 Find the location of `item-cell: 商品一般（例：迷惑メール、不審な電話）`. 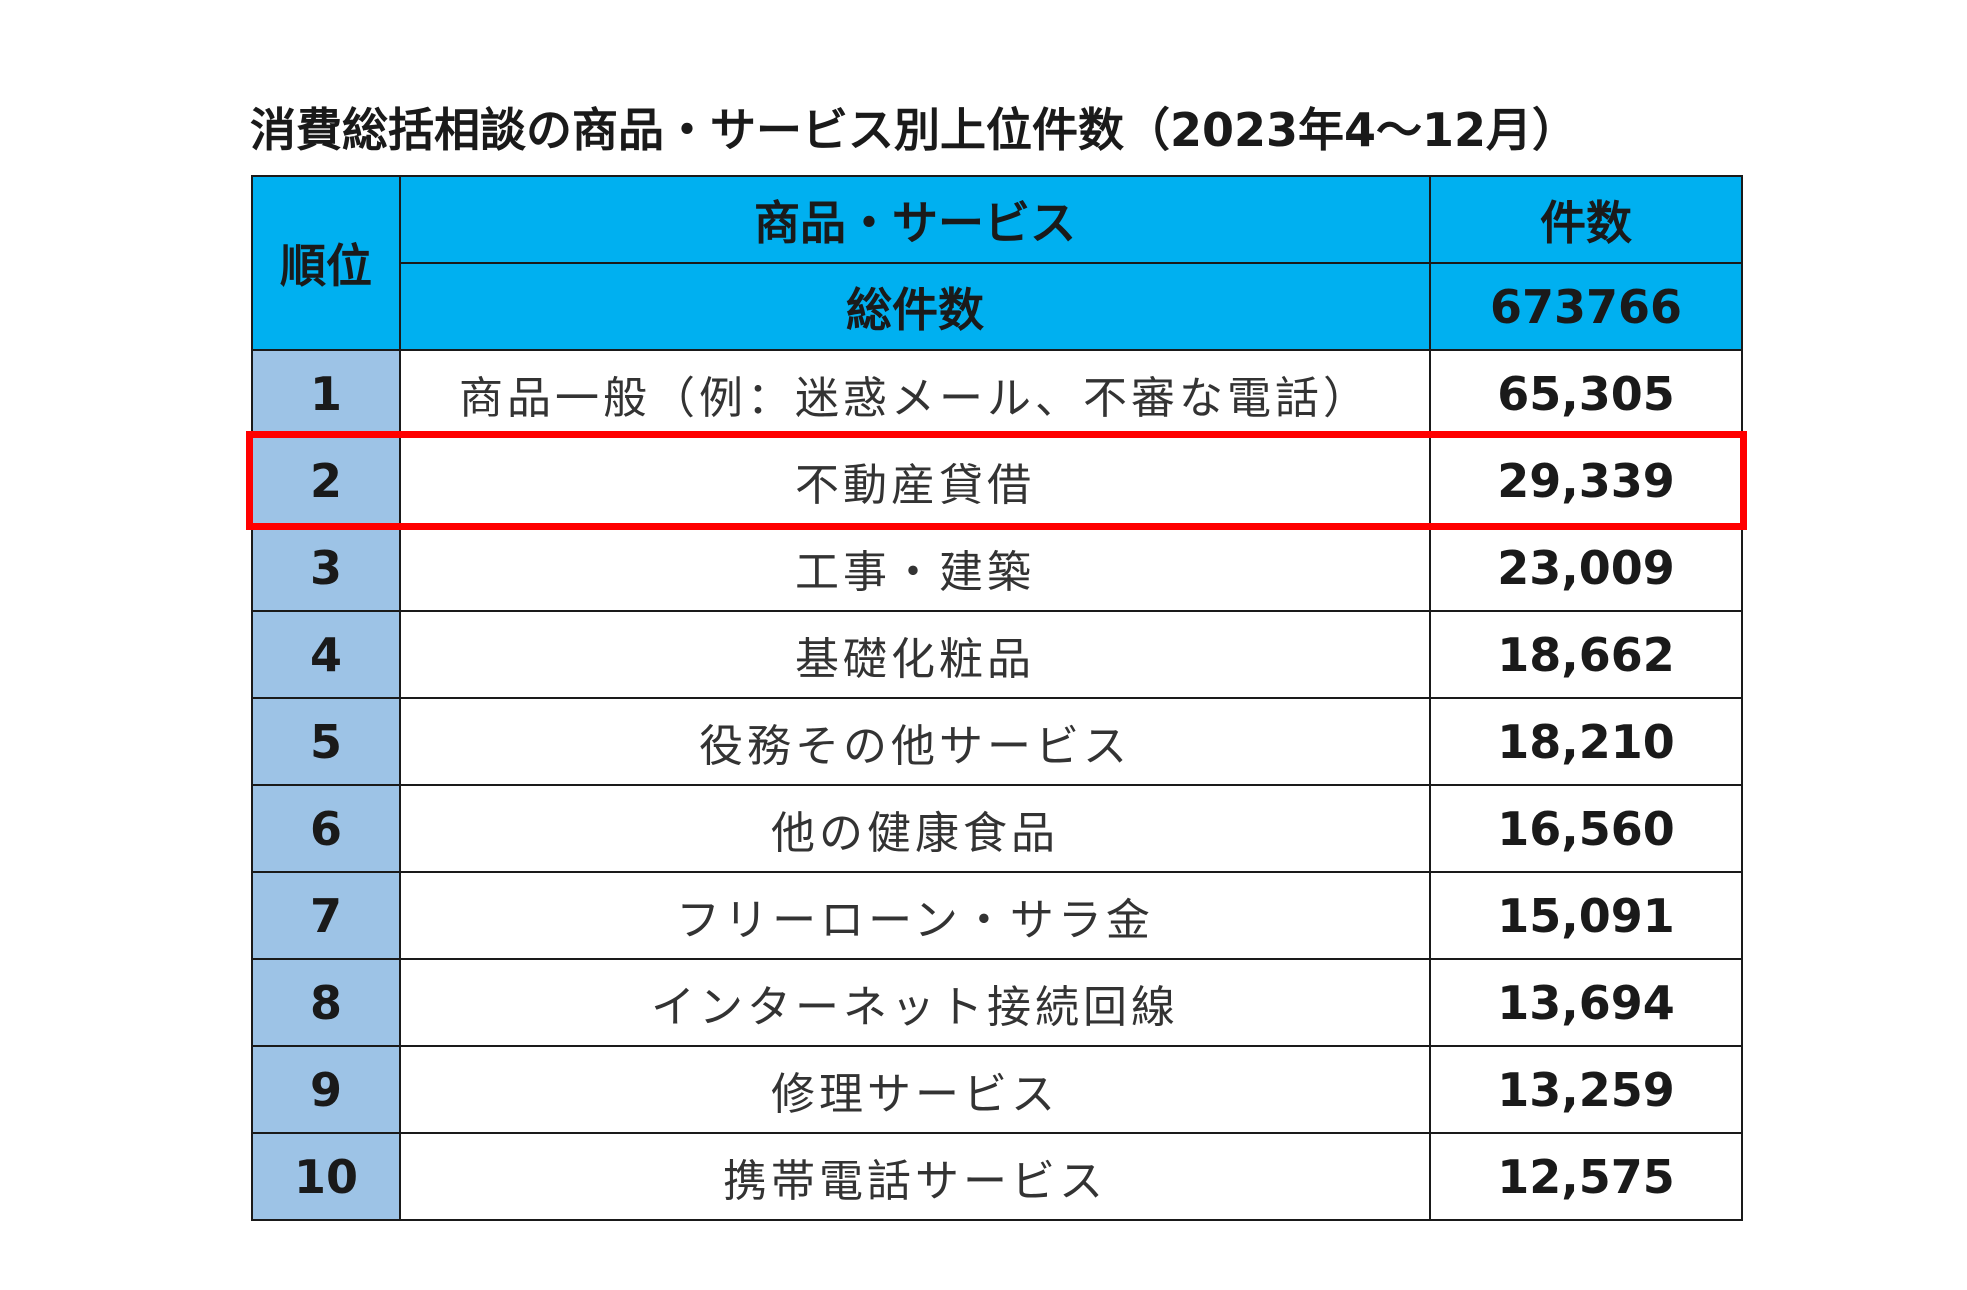

item-cell: 商品一般（例：迷惑メール、不審な電話） is located at coordinates (915, 393).